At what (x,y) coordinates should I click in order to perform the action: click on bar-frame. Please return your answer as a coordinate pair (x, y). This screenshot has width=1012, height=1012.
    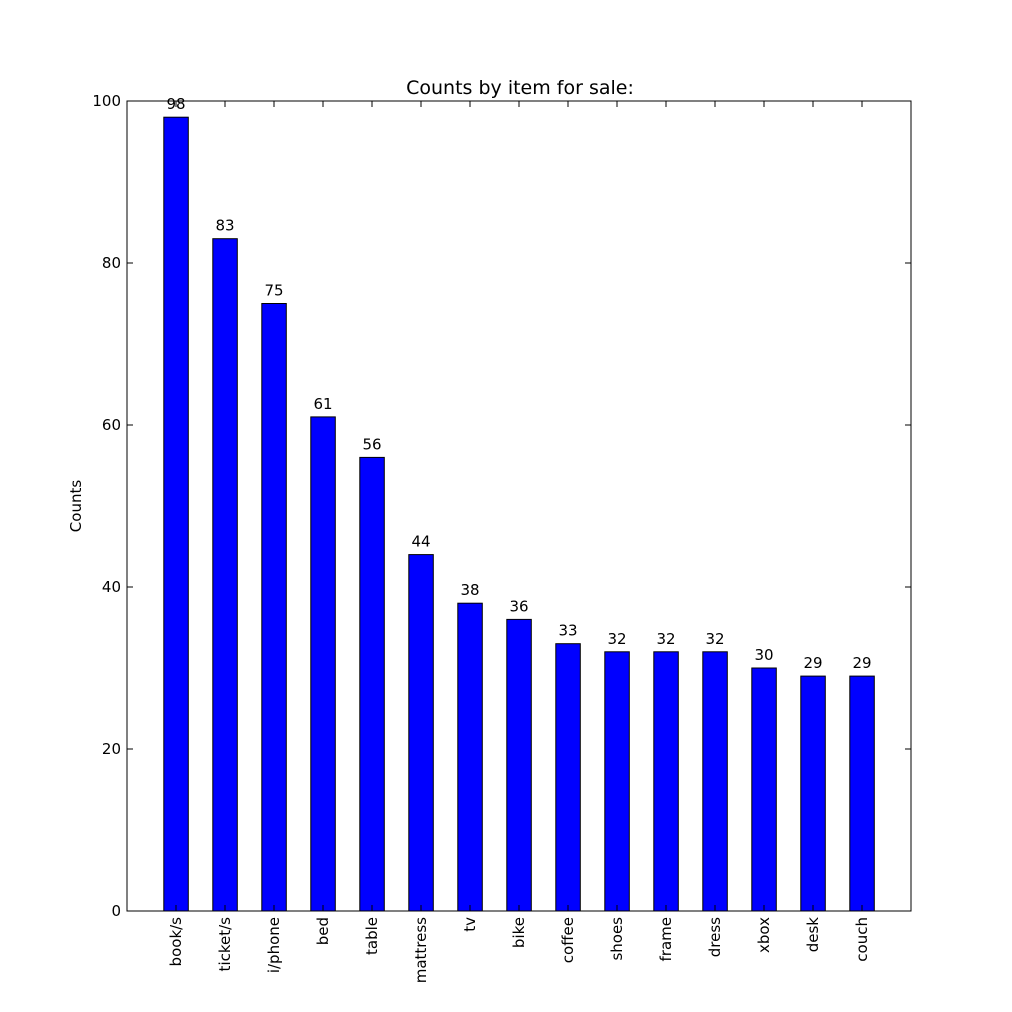
    Looking at the image, I should click on (666, 781).